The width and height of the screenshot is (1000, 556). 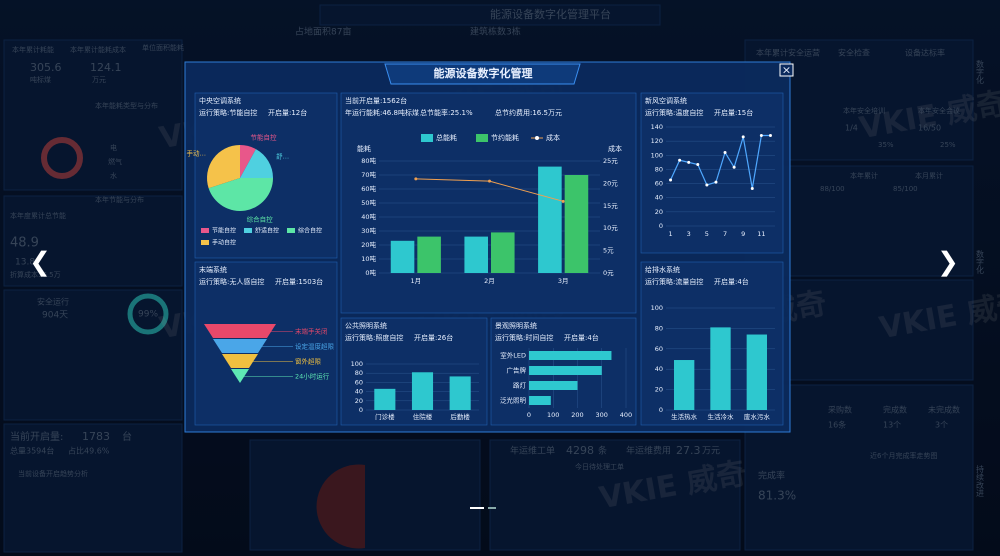 What do you see at coordinates (563, 281) in the screenshot?
I see `x-tick-label: 3月` at bounding box center [563, 281].